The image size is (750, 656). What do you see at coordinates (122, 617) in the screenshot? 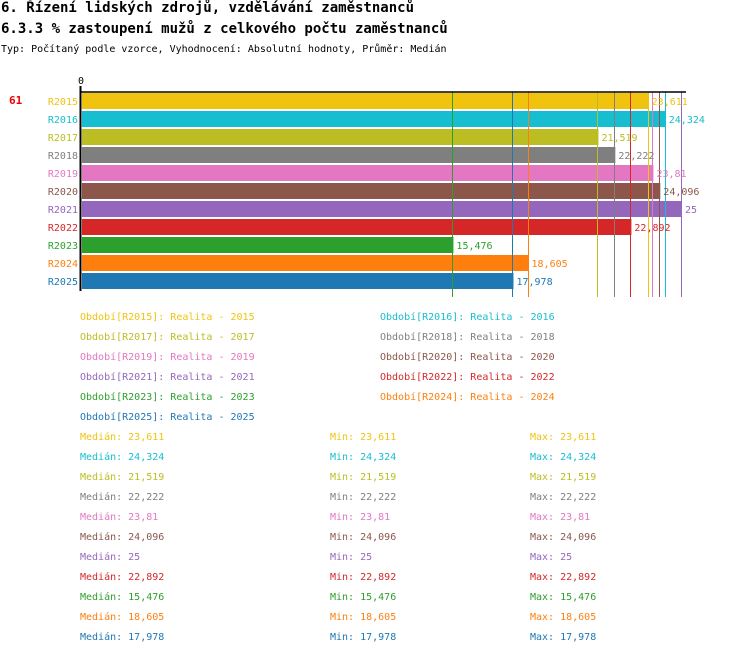
I see `stat-median: Medián: 18,605` at bounding box center [122, 617].